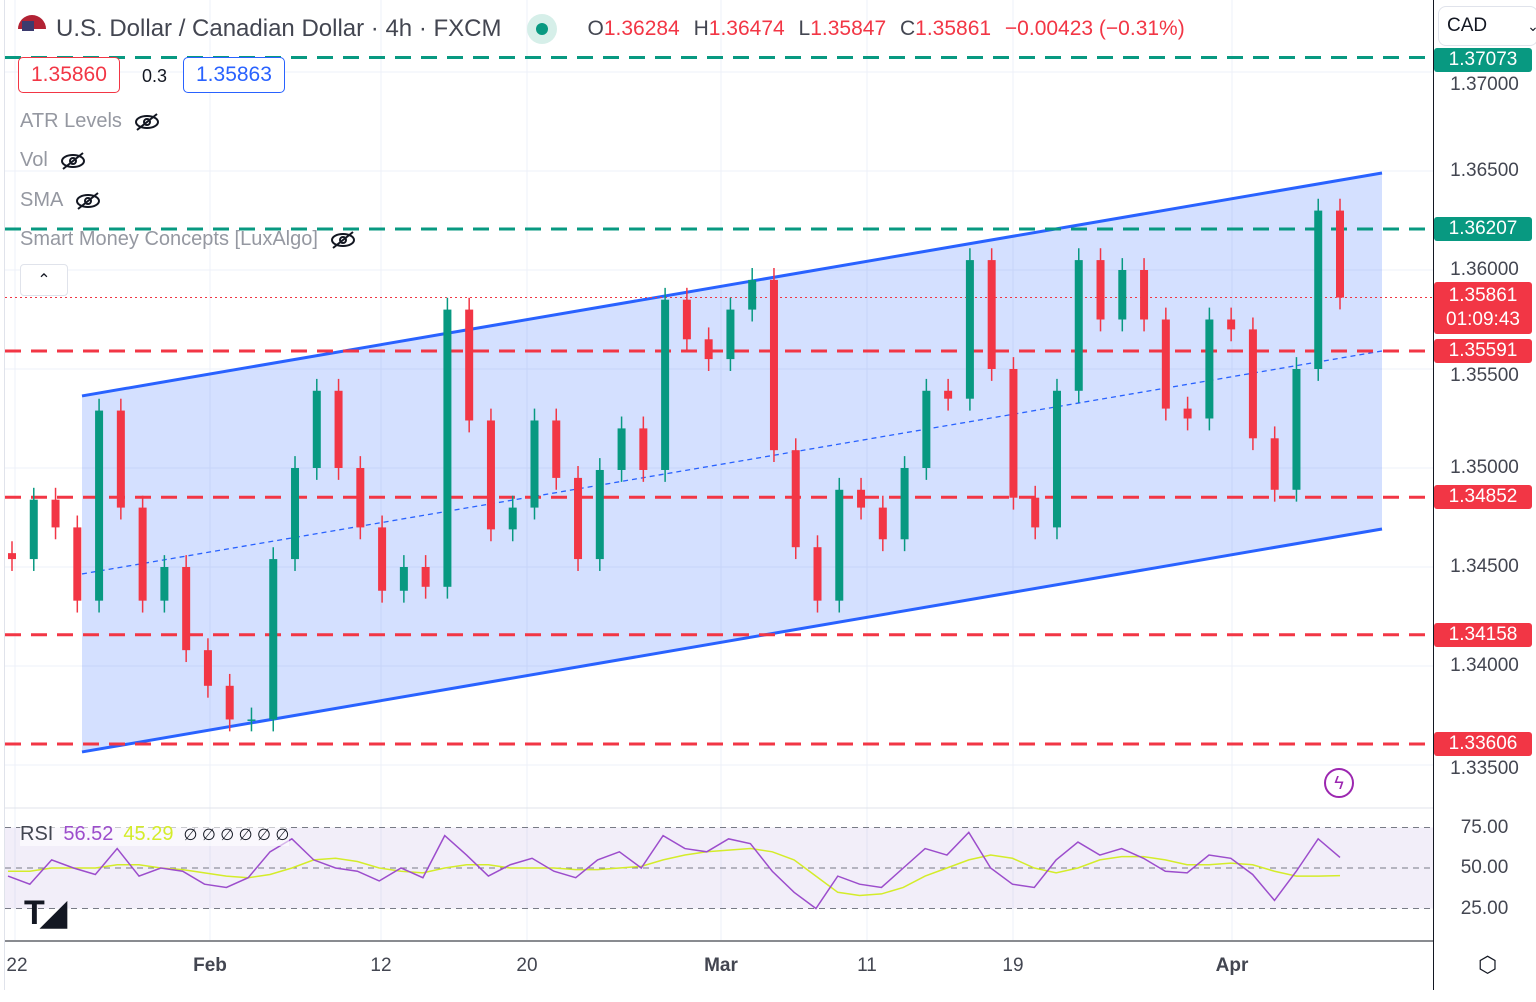 This screenshot has height=1002, width=1536. I want to click on rsi-tick: 25.00, so click(1484, 908).